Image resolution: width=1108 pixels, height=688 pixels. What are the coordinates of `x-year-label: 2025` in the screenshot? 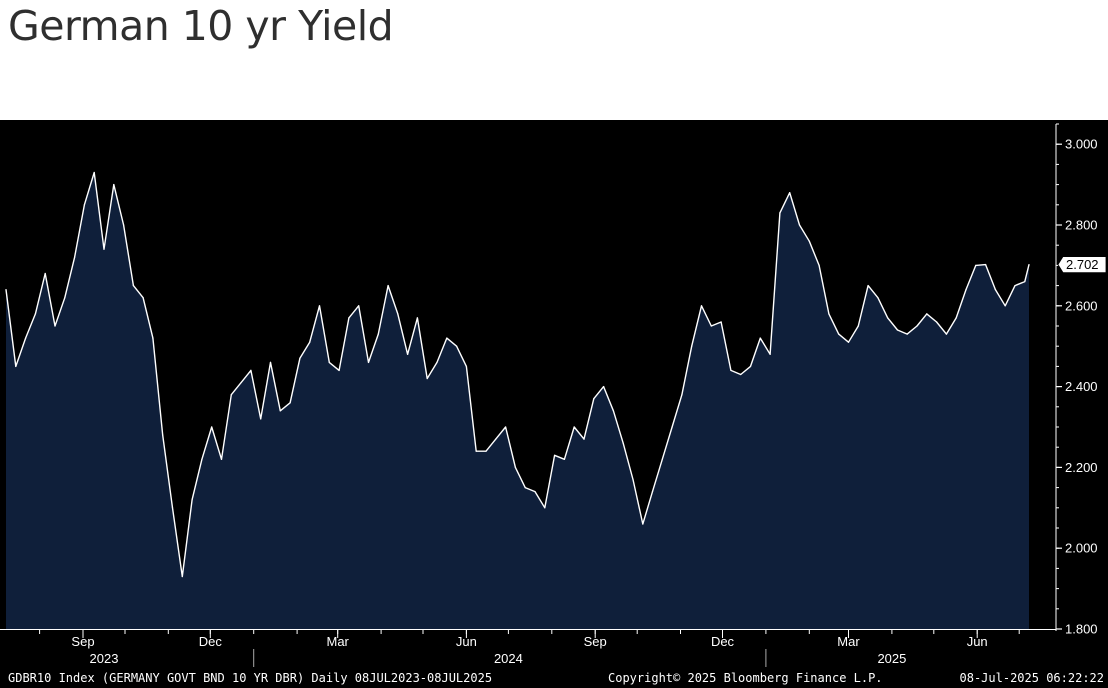 It's located at (891, 658).